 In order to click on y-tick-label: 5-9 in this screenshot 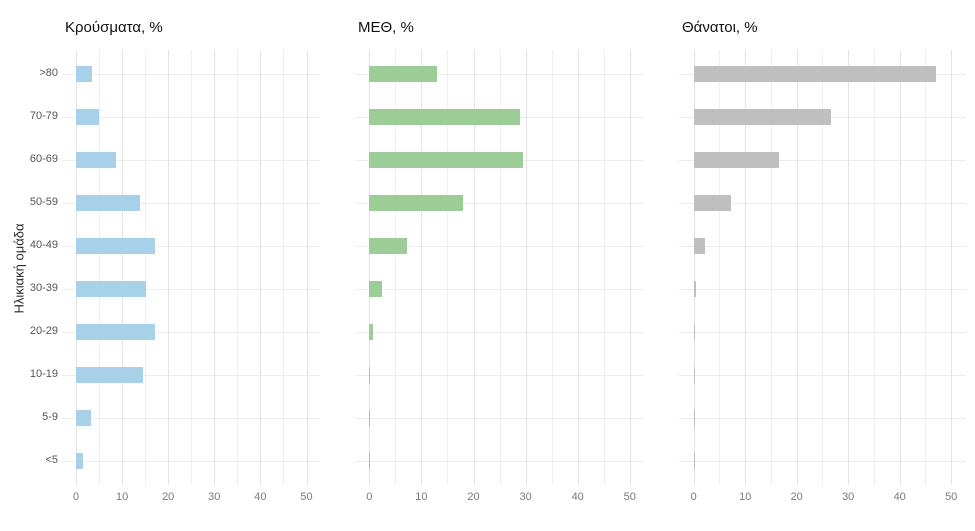, I will do `click(50, 417)`.